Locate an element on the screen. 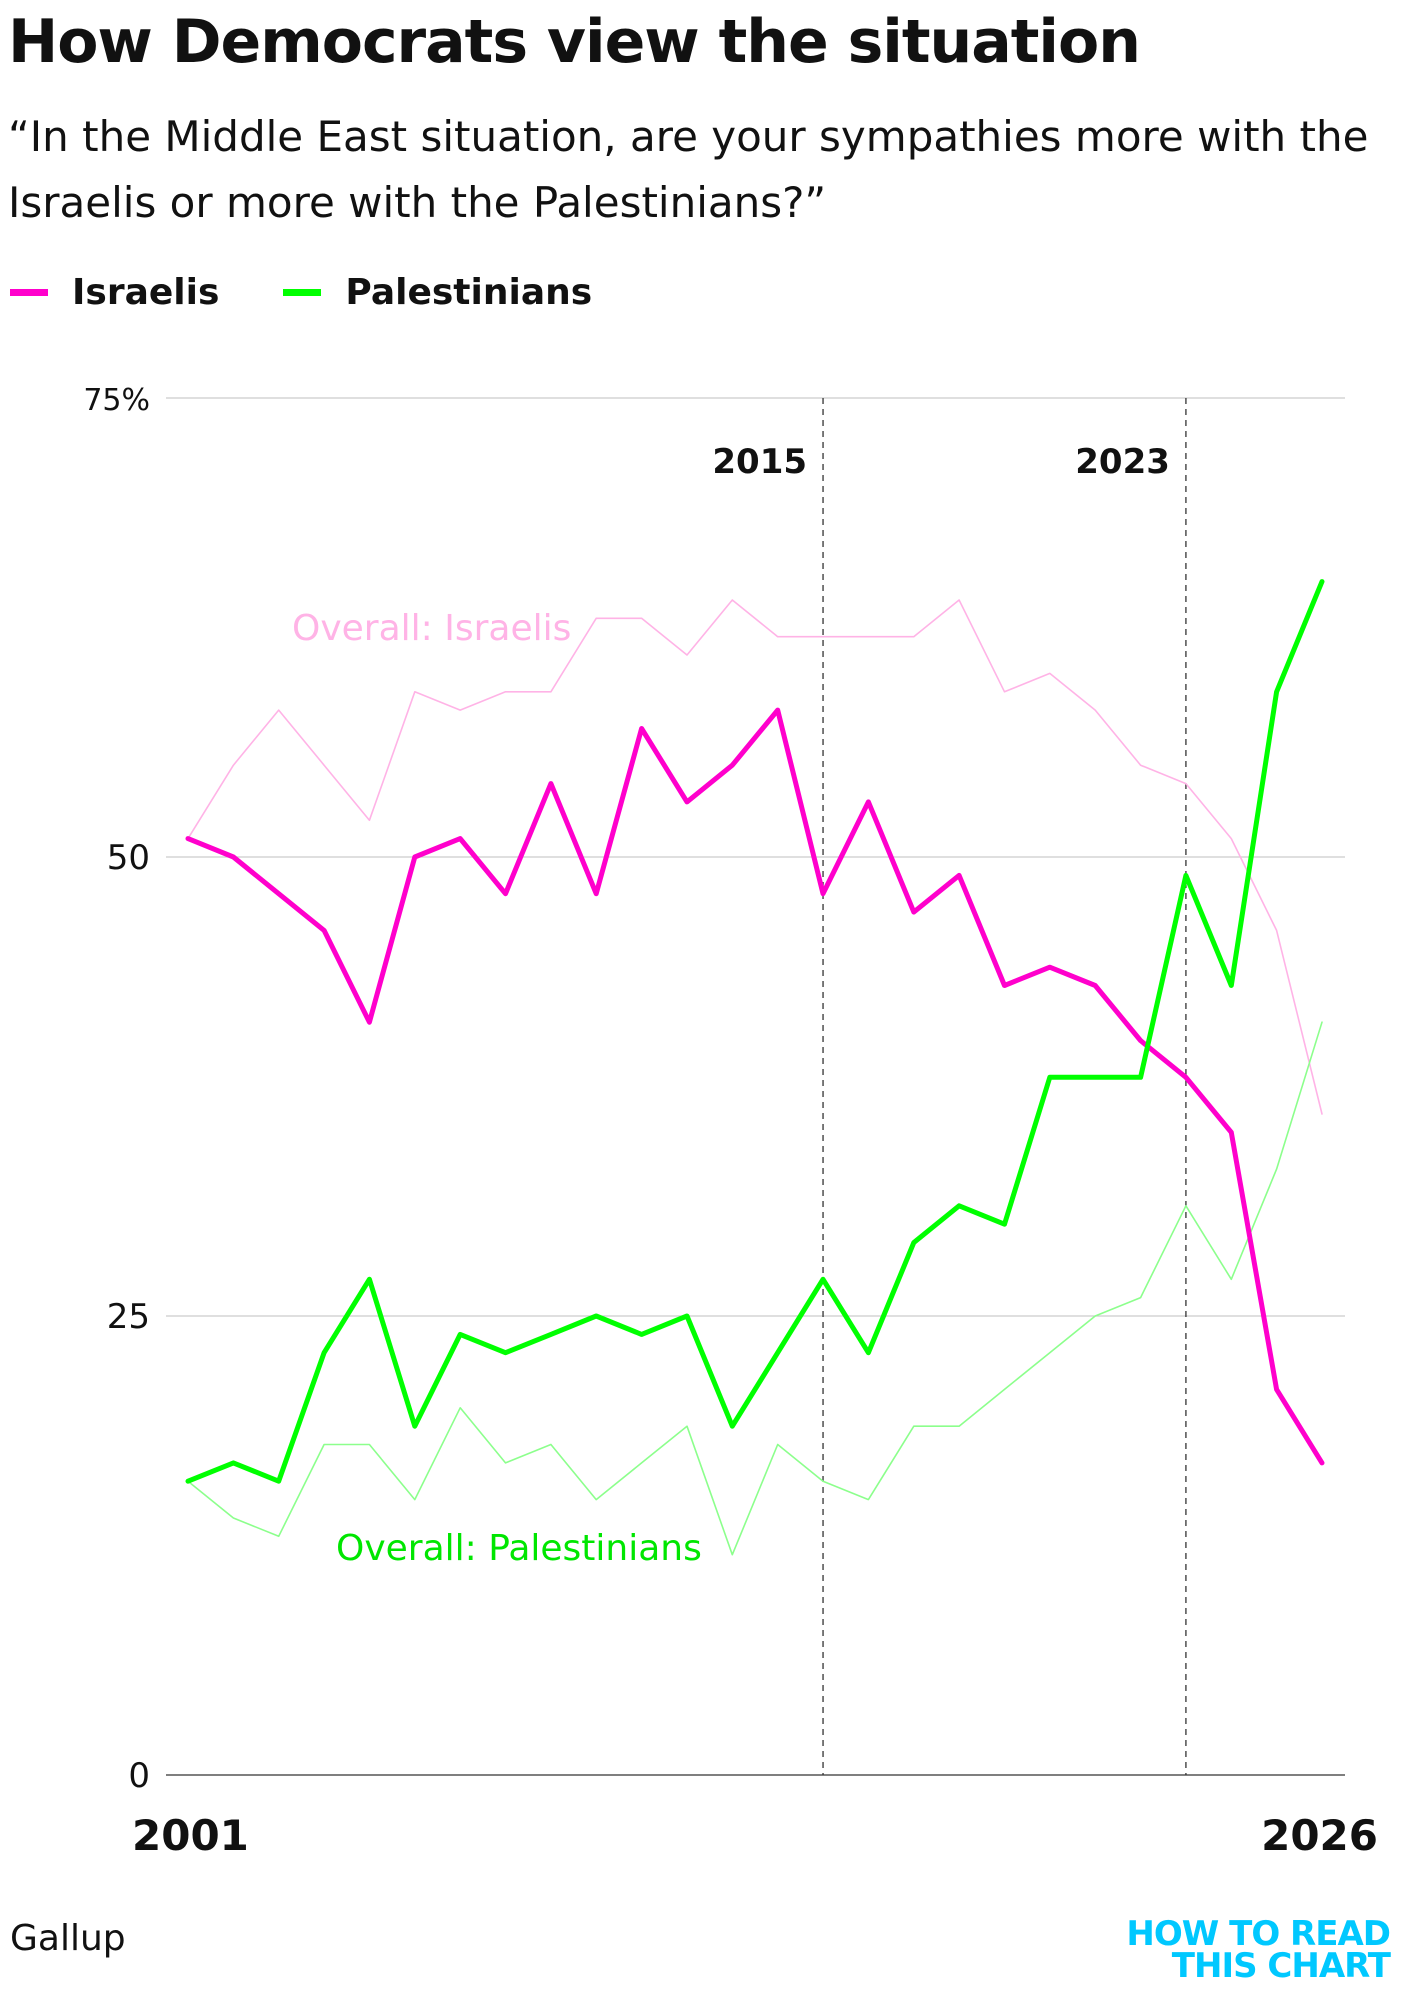  legend-item-israelis: Israelis is located at coordinates (114, 292).